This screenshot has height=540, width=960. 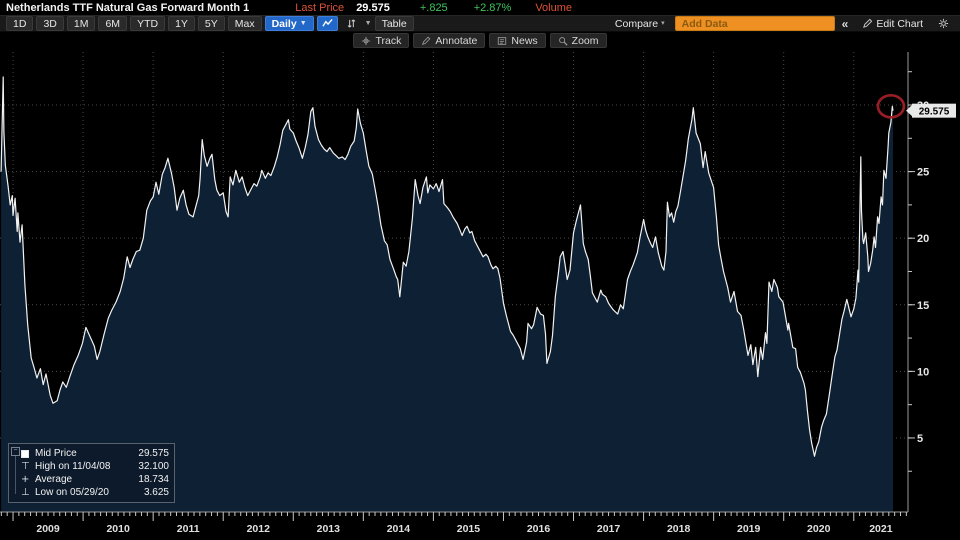 I want to click on svg-text: 2017, so click(x=609, y=529).